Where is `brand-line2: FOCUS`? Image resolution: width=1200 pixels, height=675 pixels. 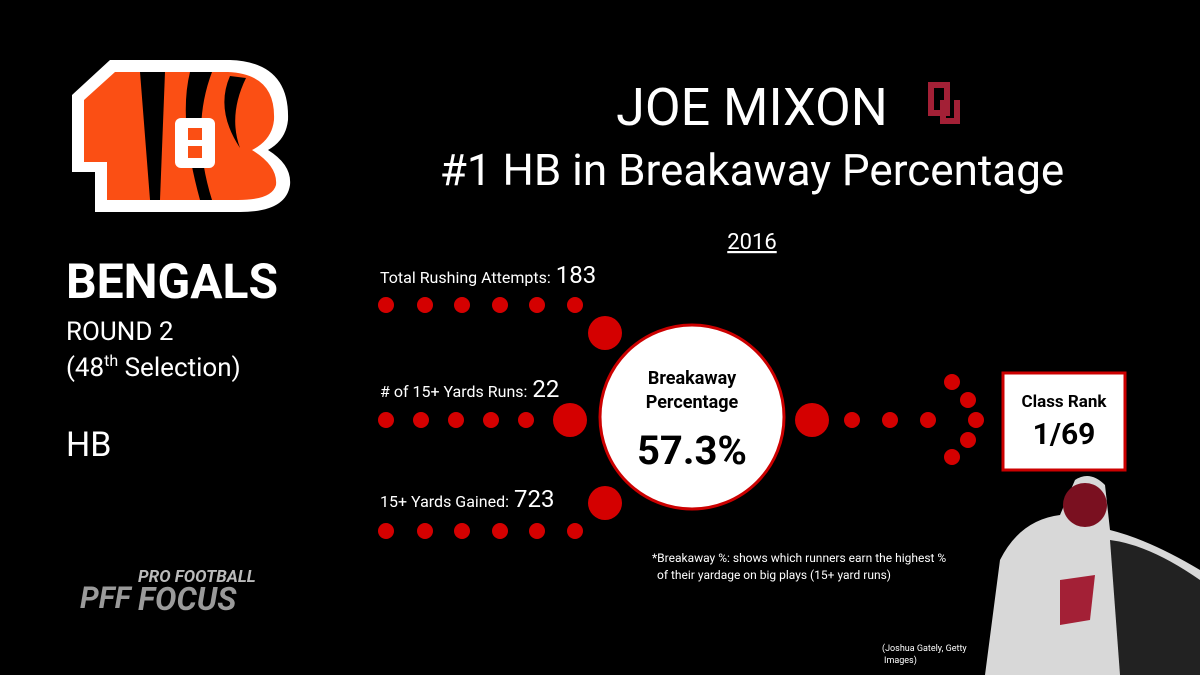 brand-line2: FOCUS is located at coordinates (187, 599).